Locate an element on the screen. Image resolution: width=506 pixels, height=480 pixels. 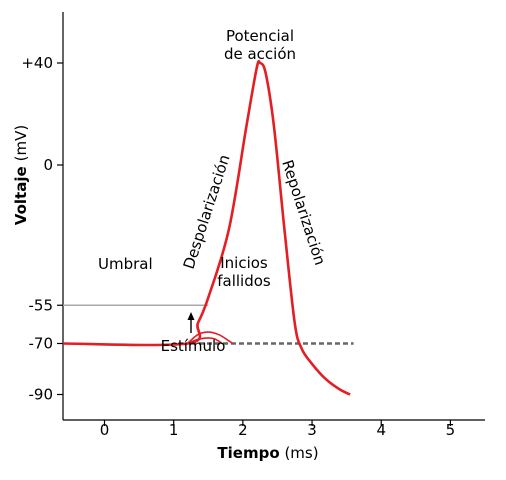
stimulus-label: Estímulo is located at coordinates (193, 346).